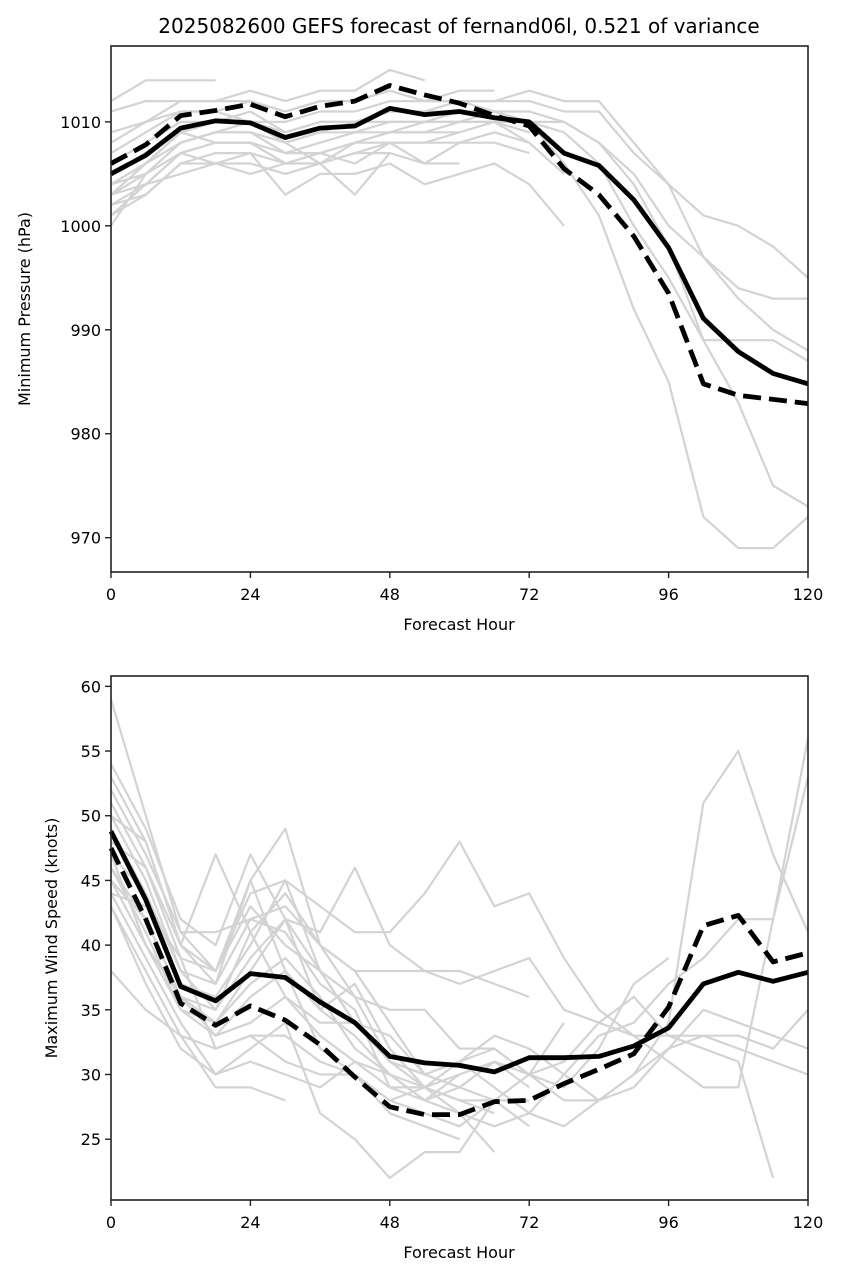  What do you see at coordinates (808, 594) in the screenshot?
I see `pressure-x-tick-label: 120` at bounding box center [808, 594].